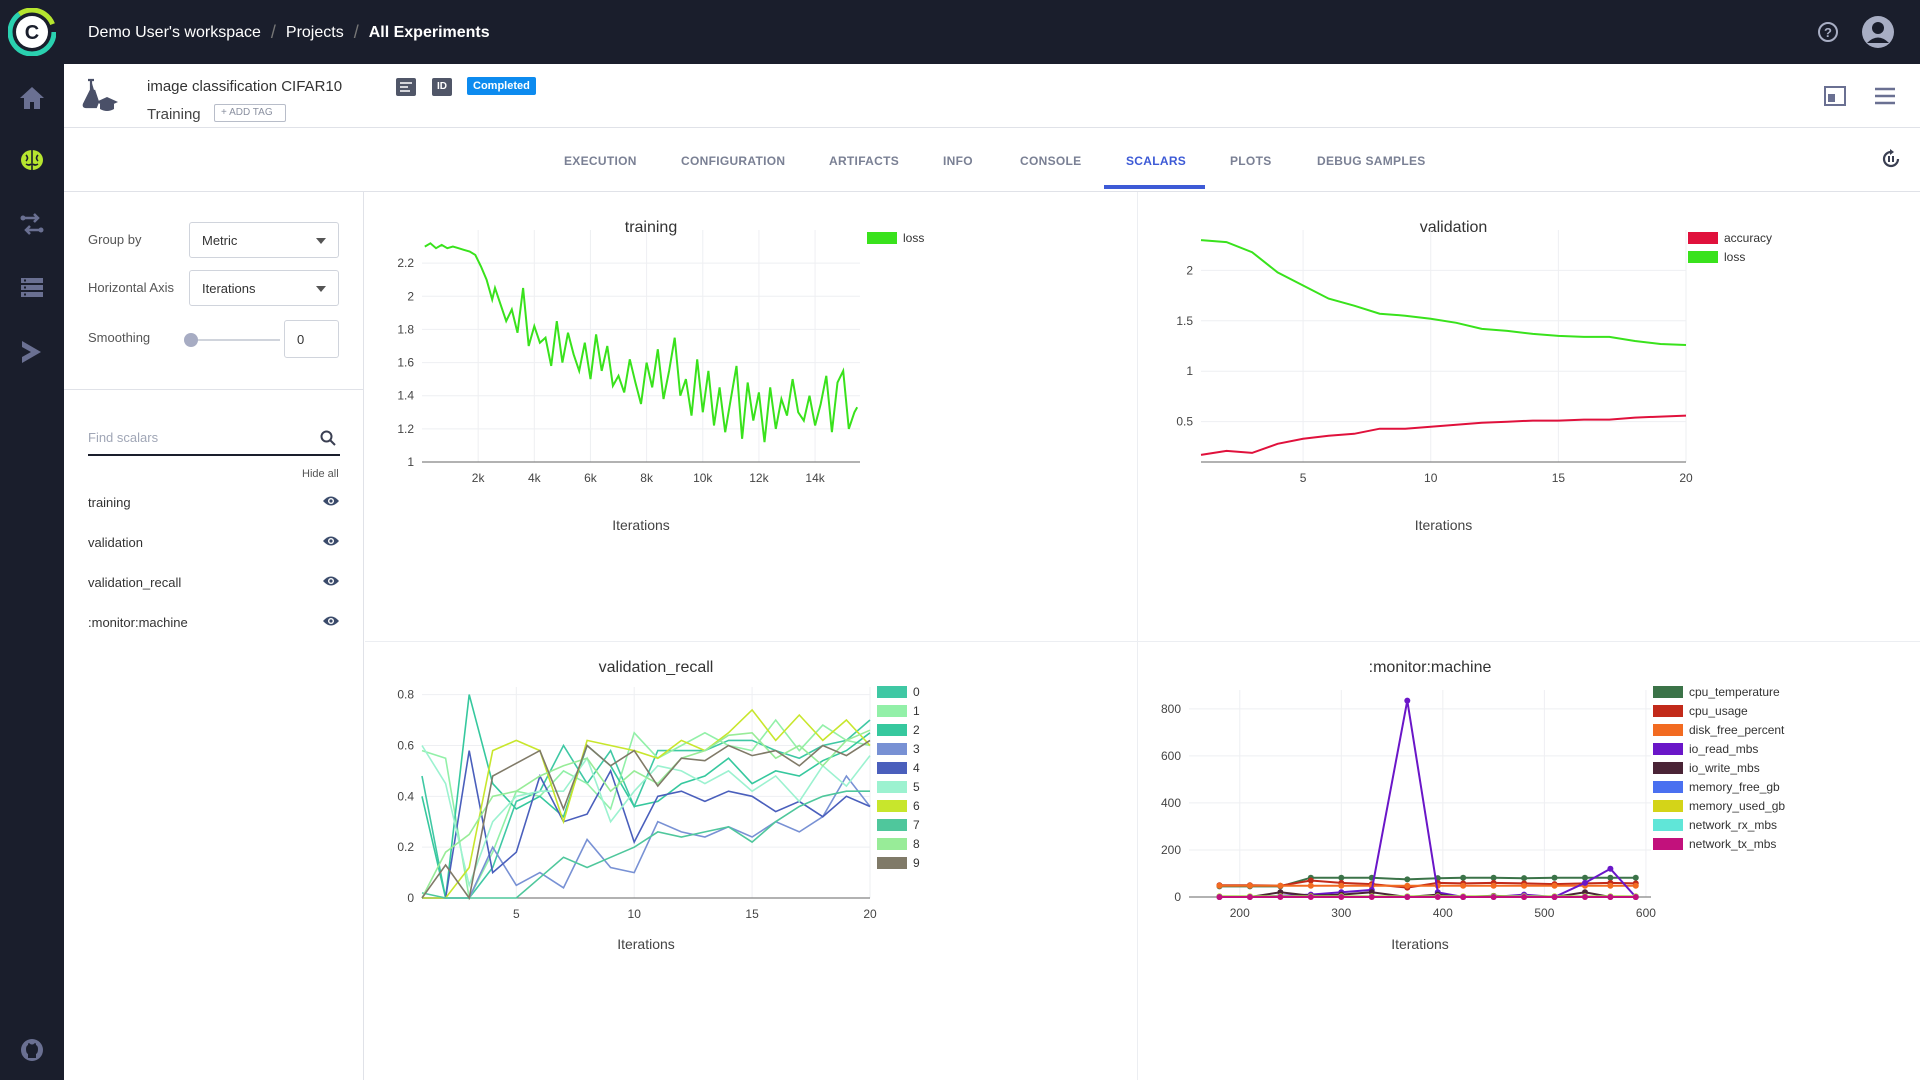  I want to click on svg-text: C, so click(32, 33).